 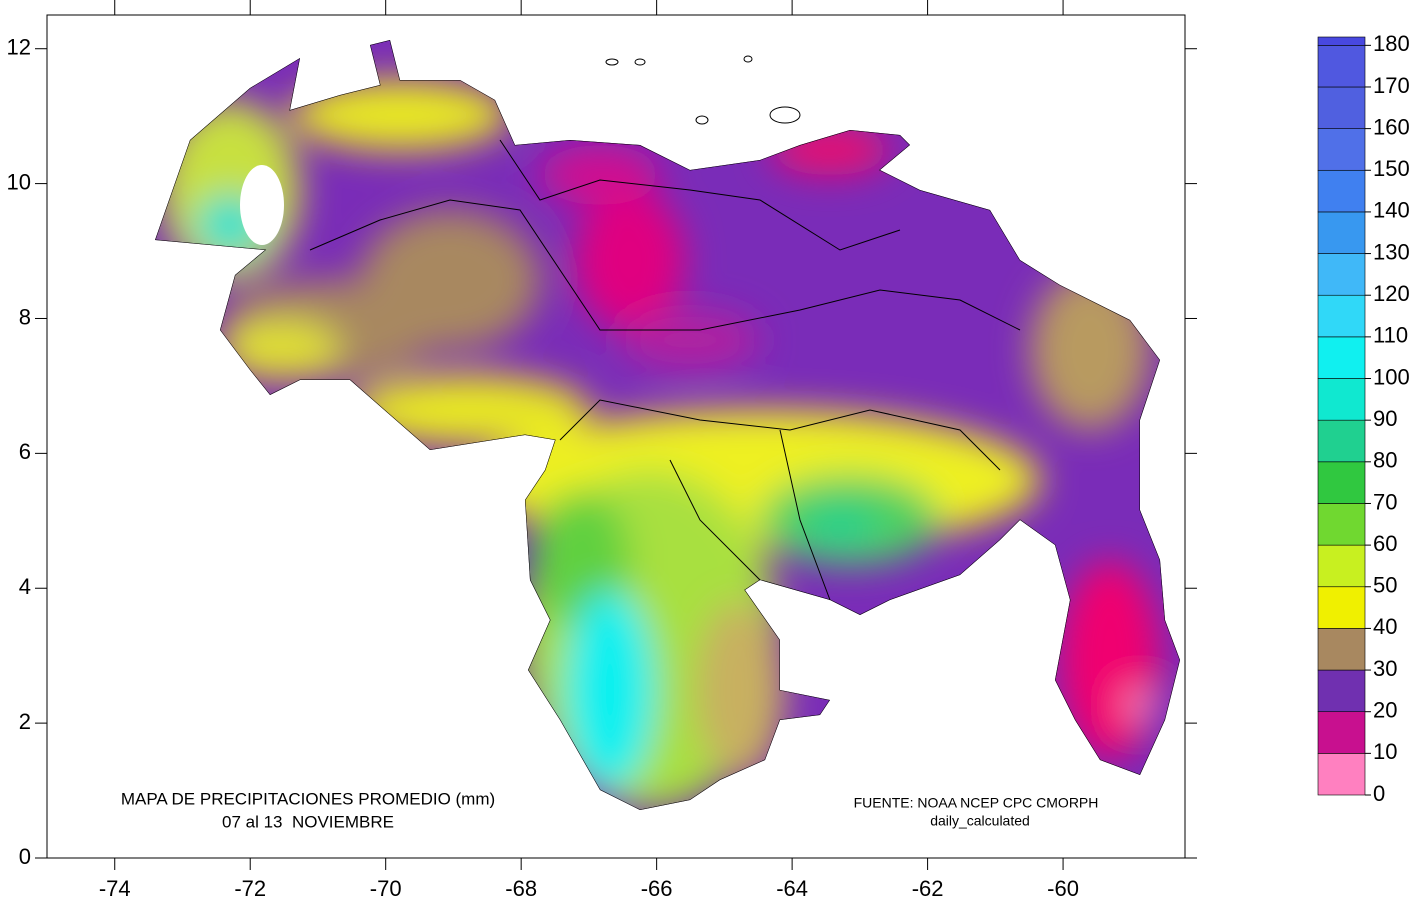 What do you see at coordinates (521, 888) in the screenshot?
I see `x-tick-label: -68` at bounding box center [521, 888].